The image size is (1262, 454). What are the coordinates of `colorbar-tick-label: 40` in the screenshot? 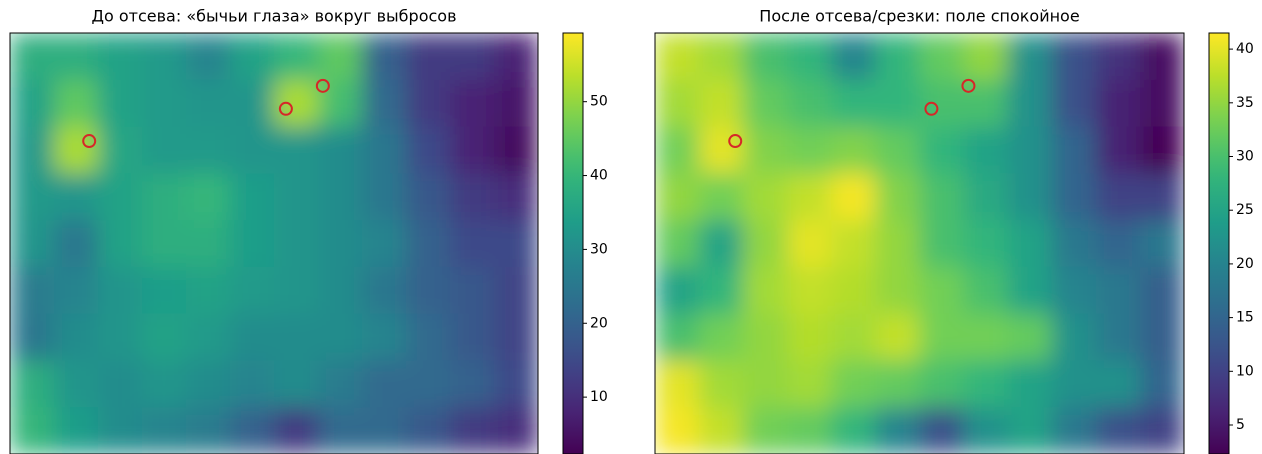 It's located at (1245, 49).